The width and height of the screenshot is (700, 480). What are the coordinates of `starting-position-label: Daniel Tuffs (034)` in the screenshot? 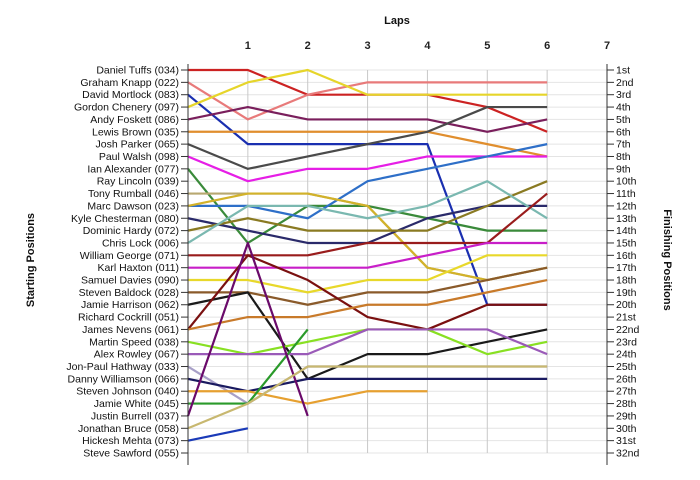 It's located at (137, 71).